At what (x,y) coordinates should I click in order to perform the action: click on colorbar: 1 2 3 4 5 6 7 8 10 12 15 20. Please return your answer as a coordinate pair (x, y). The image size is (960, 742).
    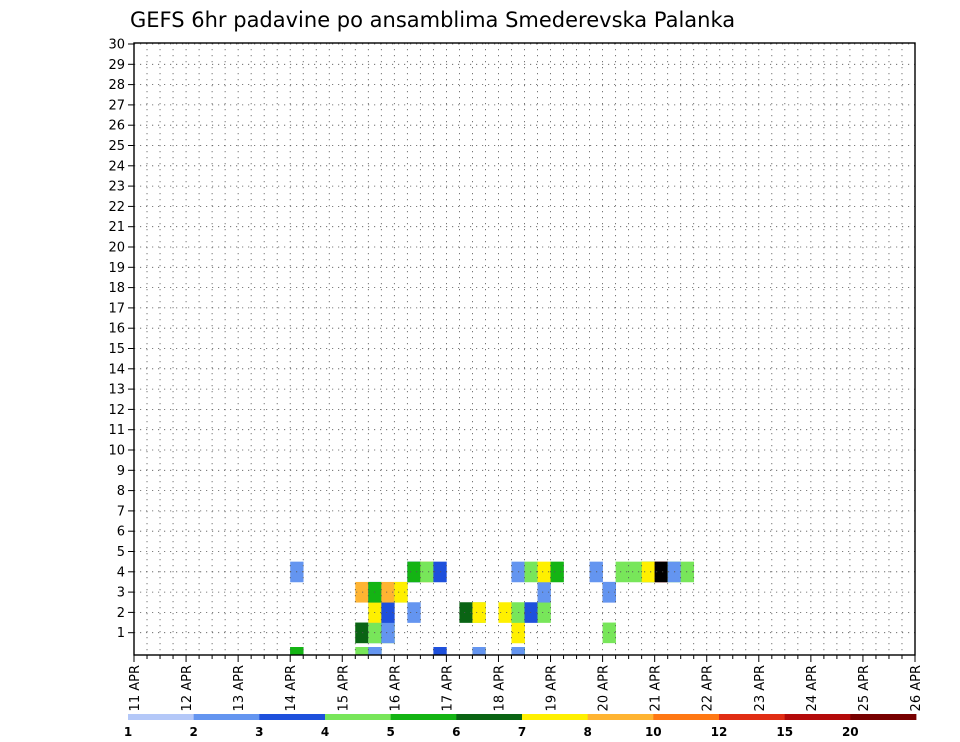
    Looking at the image, I should click on (520, 726).